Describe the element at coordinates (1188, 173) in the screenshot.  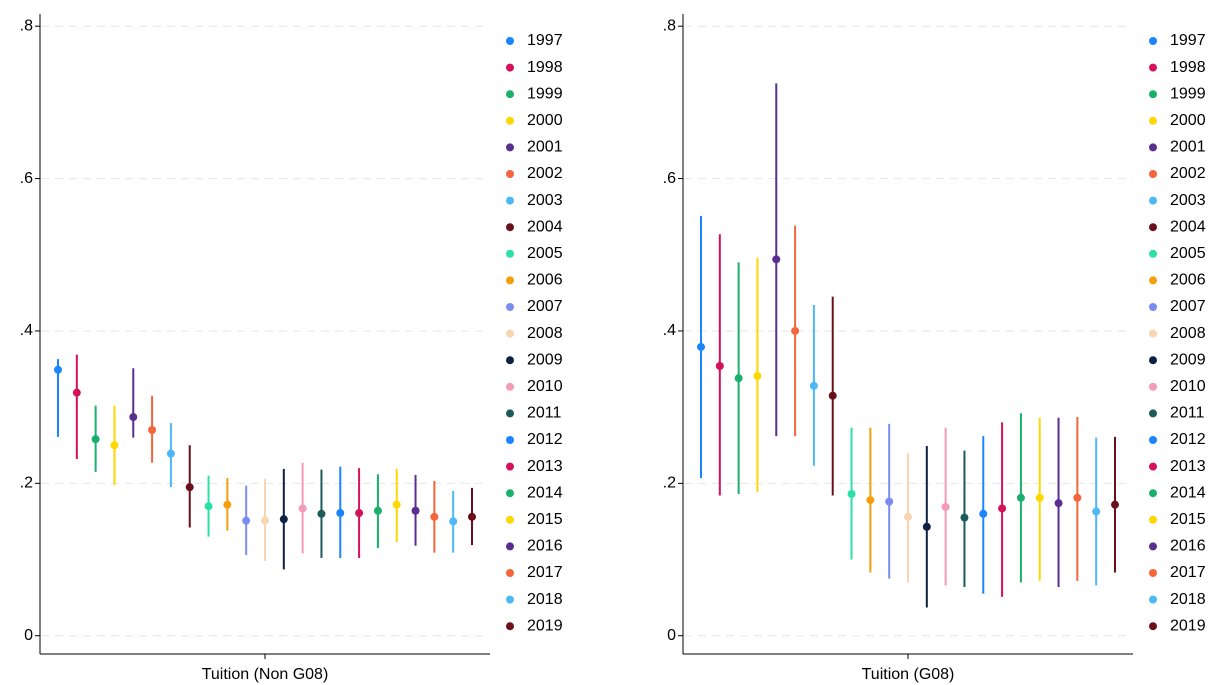
I see `legend-label: 2002` at that location.